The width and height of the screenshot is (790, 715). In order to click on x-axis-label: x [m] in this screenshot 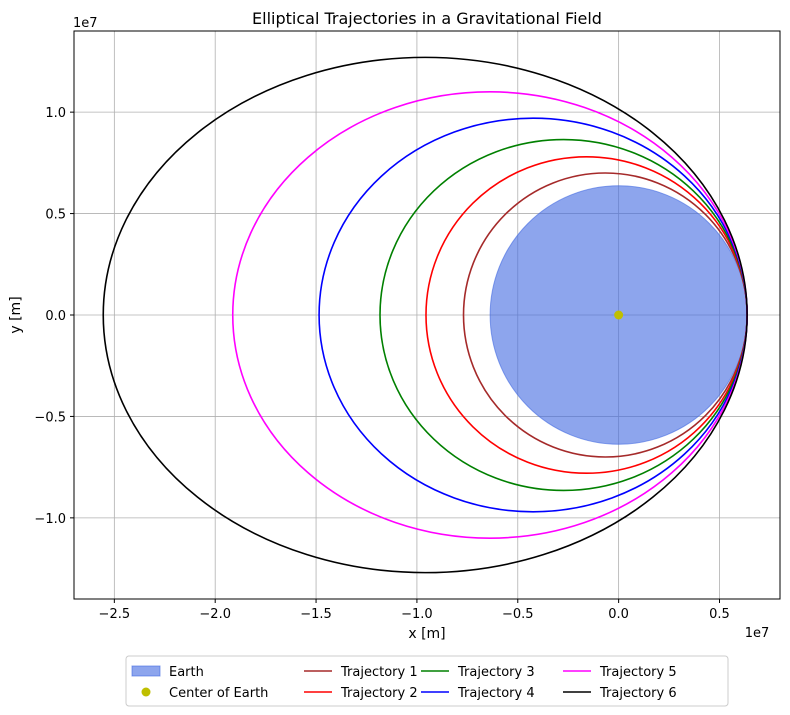, I will do `click(426, 634)`.